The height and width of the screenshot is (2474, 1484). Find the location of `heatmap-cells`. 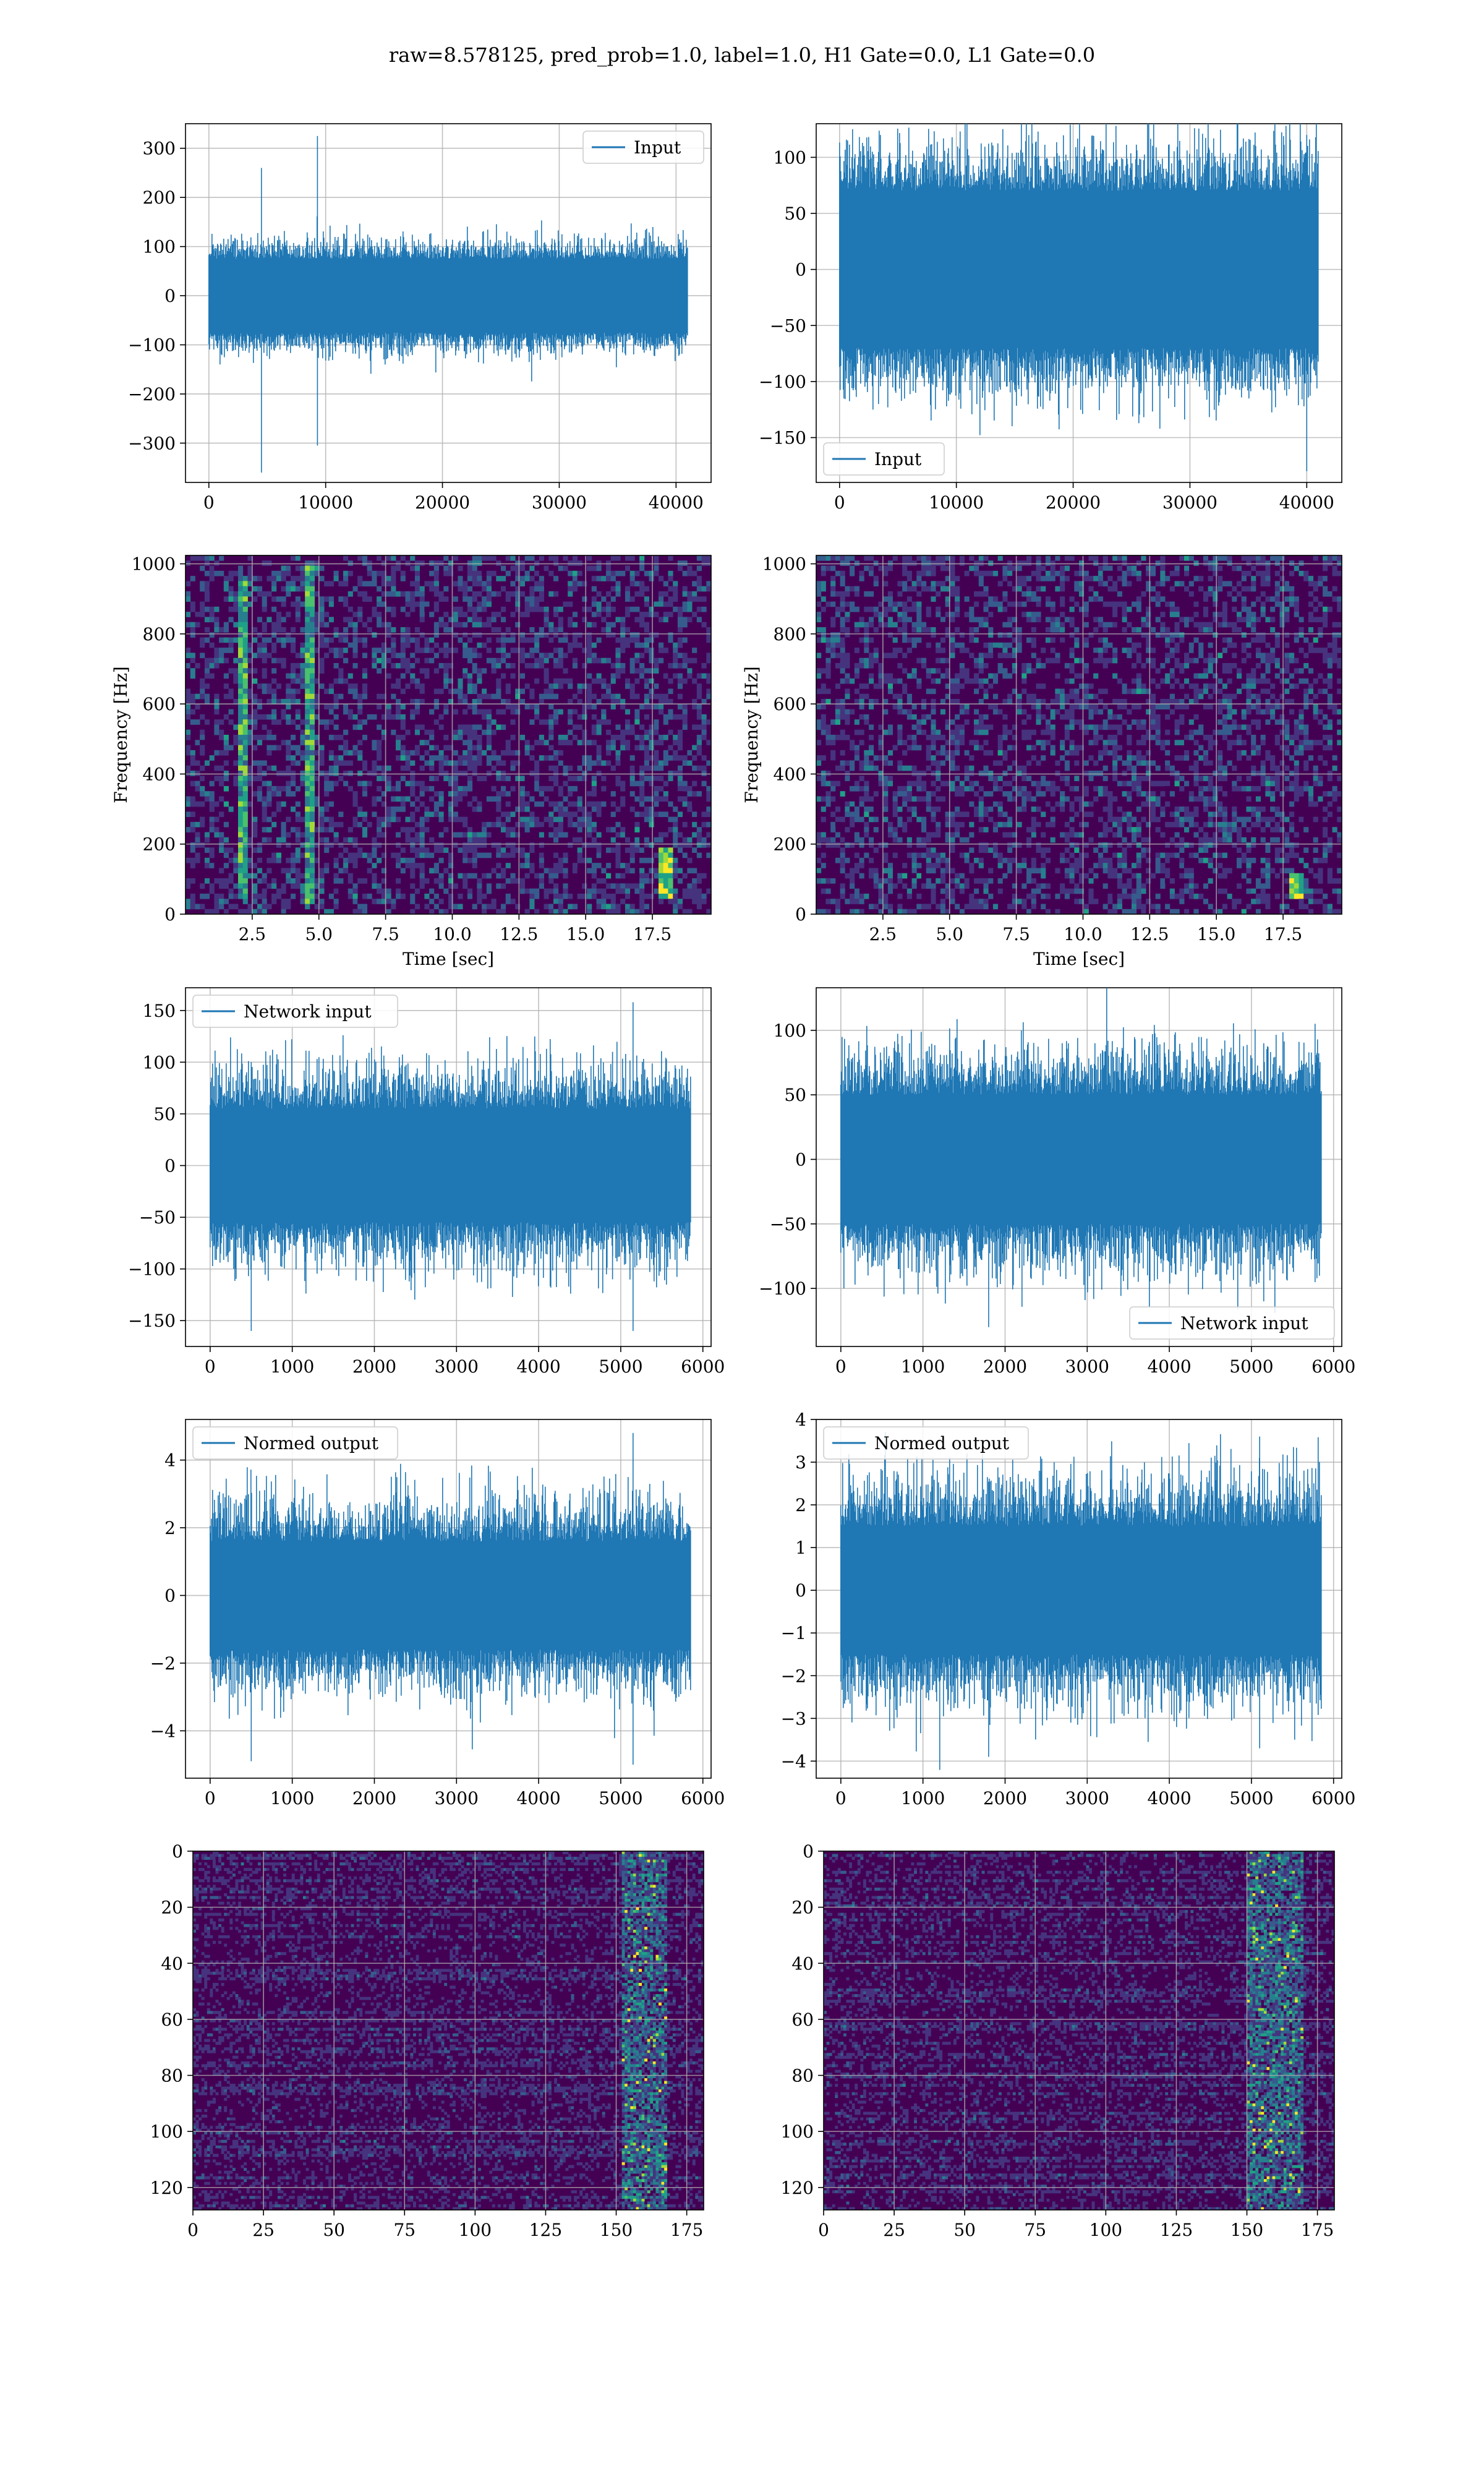

heatmap-cells is located at coordinates (1079, 734).